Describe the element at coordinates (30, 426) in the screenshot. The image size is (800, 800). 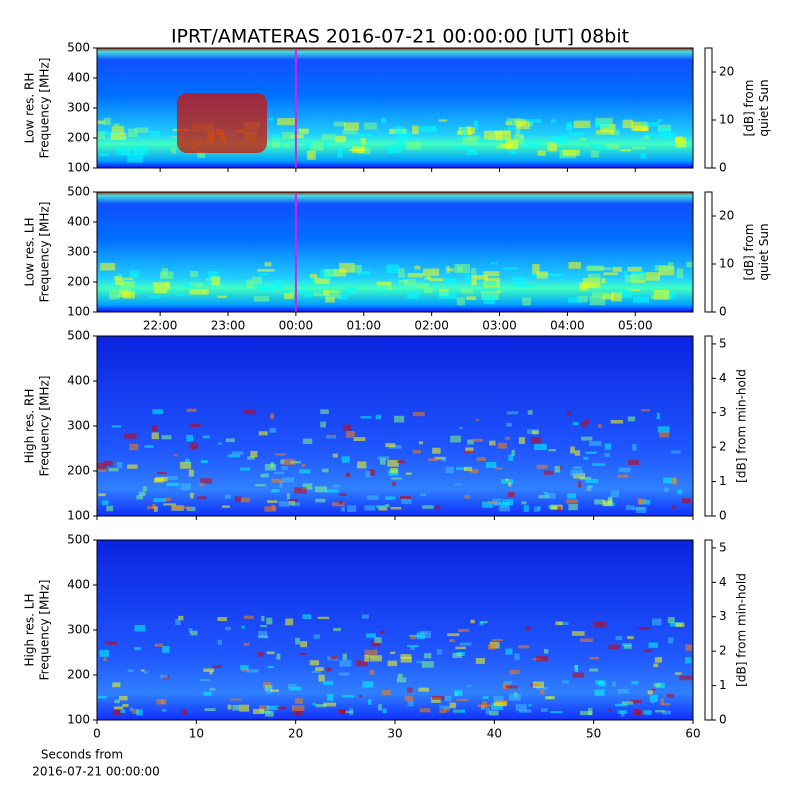
I see `y-axis-label: High res. RH` at that location.